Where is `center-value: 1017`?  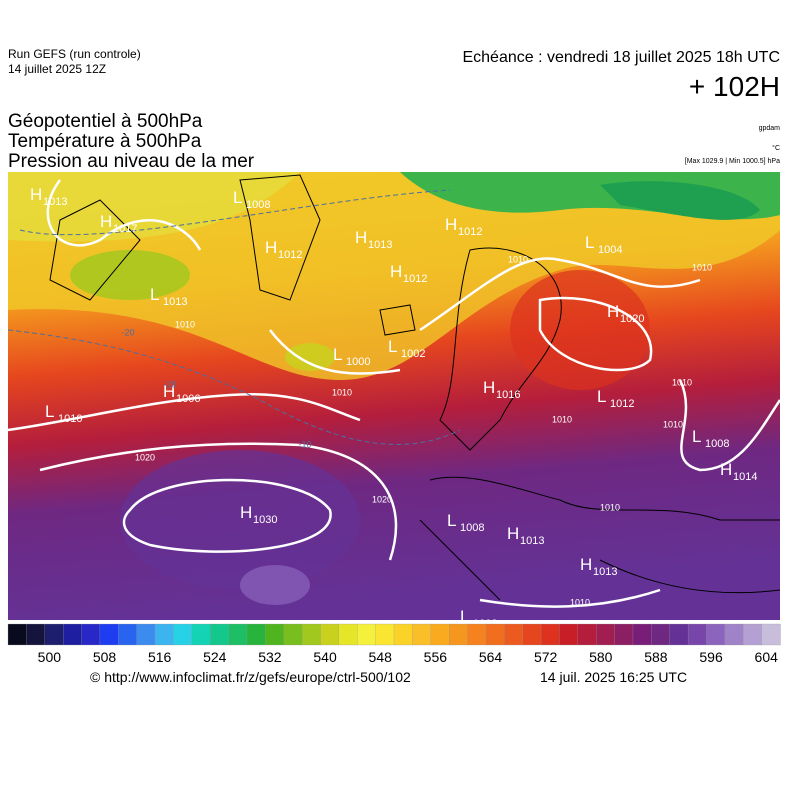 center-value: 1017 is located at coordinates (125, 229).